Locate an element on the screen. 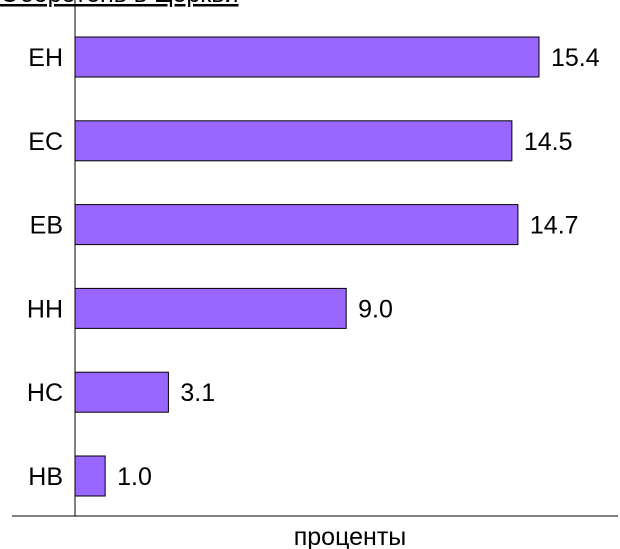 This screenshot has width=620, height=549. category-label-ЕН: ЕН is located at coordinates (45, 58).